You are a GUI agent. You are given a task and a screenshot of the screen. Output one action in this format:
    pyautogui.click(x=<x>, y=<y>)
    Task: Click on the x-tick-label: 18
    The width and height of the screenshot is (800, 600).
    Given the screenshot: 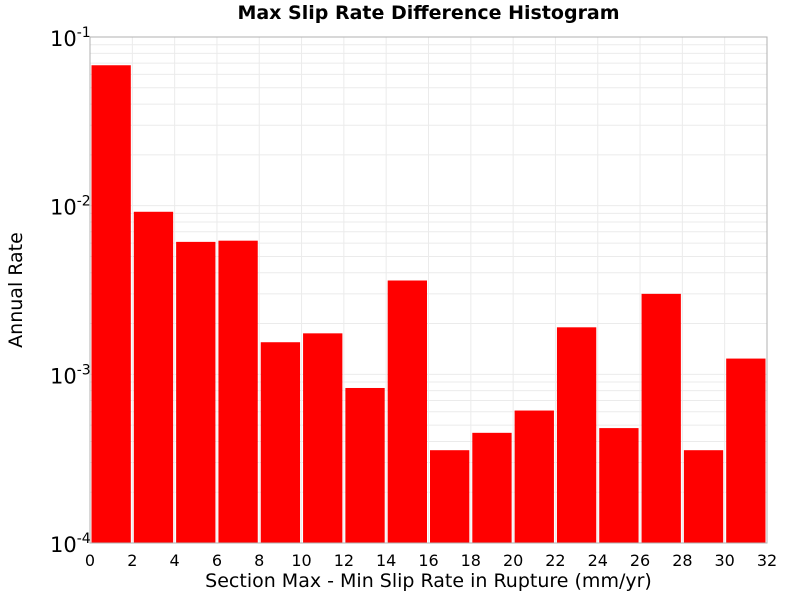 What is the action you would take?
    pyautogui.click(x=471, y=560)
    